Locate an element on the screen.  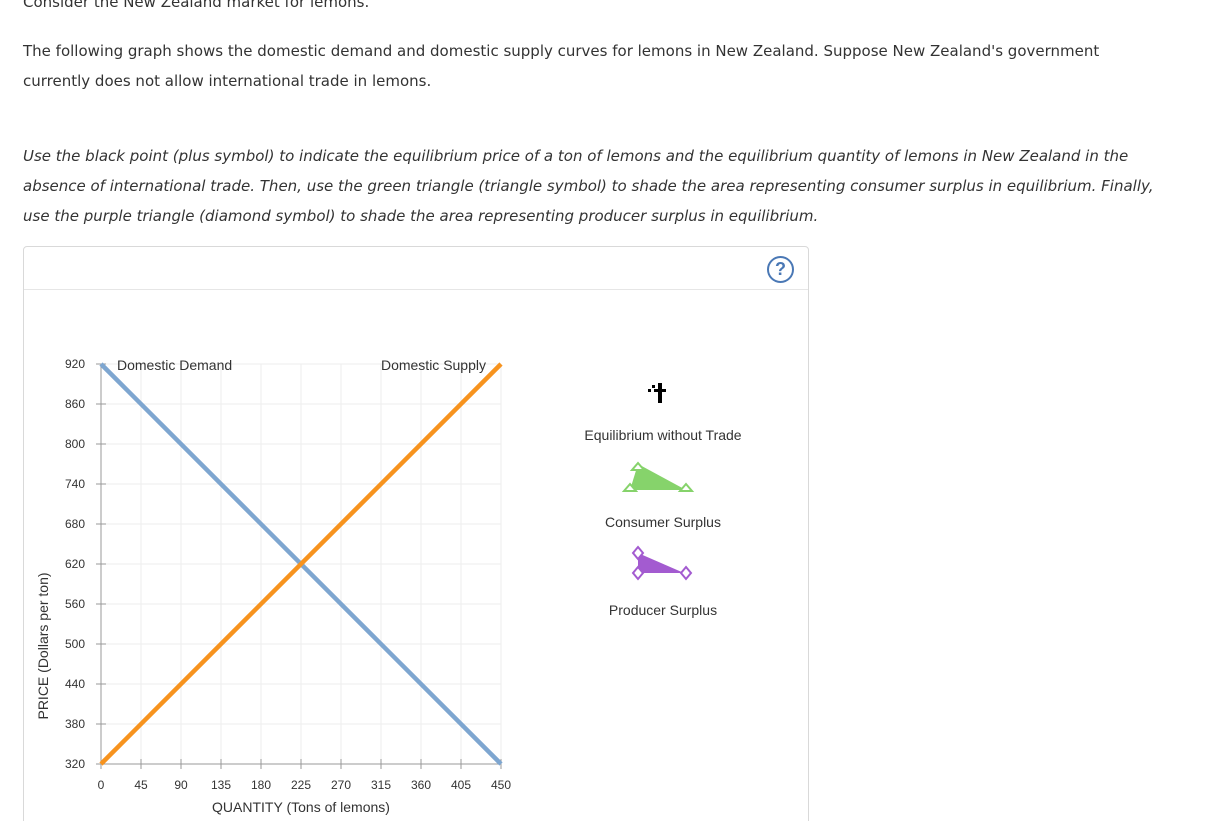
equilibrium-tool-label: Equilibrium without Trade is located at coordinates (662, 435).